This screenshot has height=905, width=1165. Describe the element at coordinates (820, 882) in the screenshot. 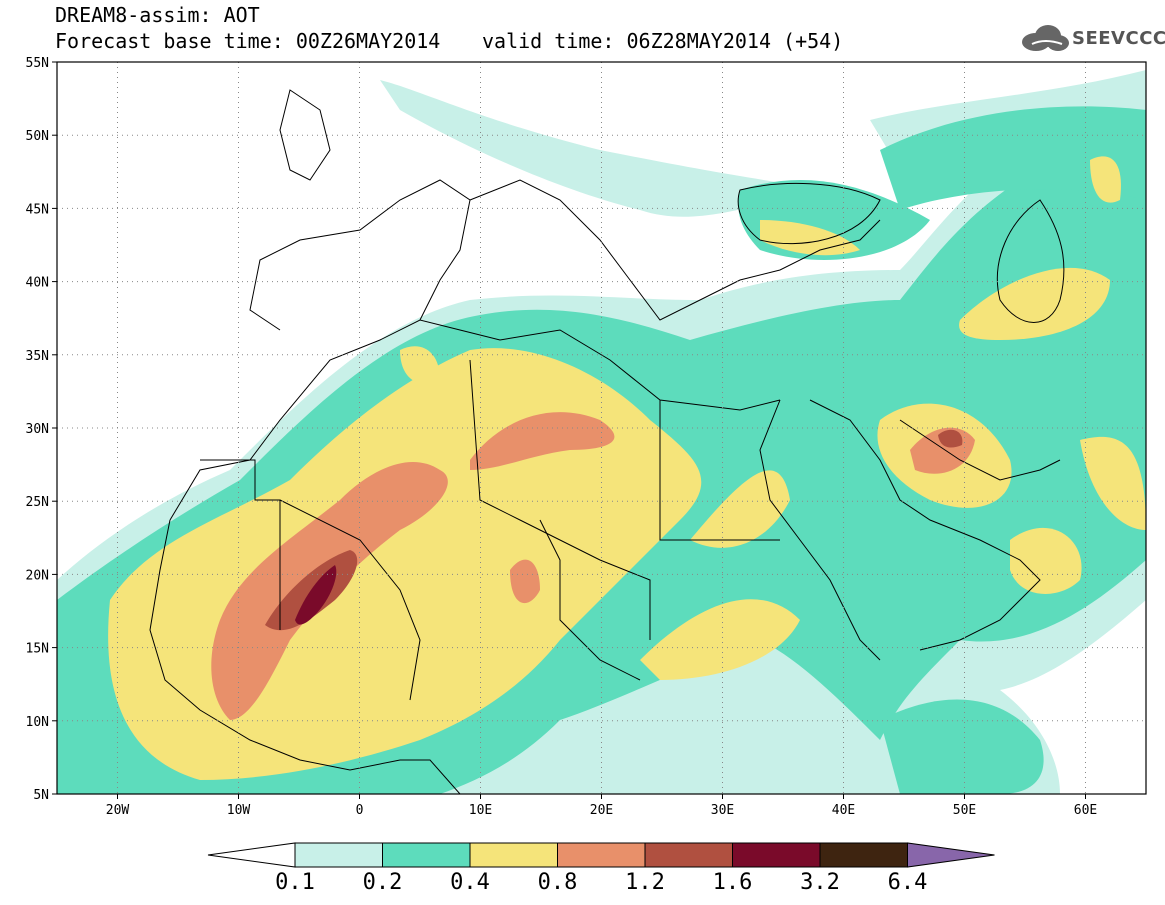

I see `colorbar-label: 3.2` at that location.